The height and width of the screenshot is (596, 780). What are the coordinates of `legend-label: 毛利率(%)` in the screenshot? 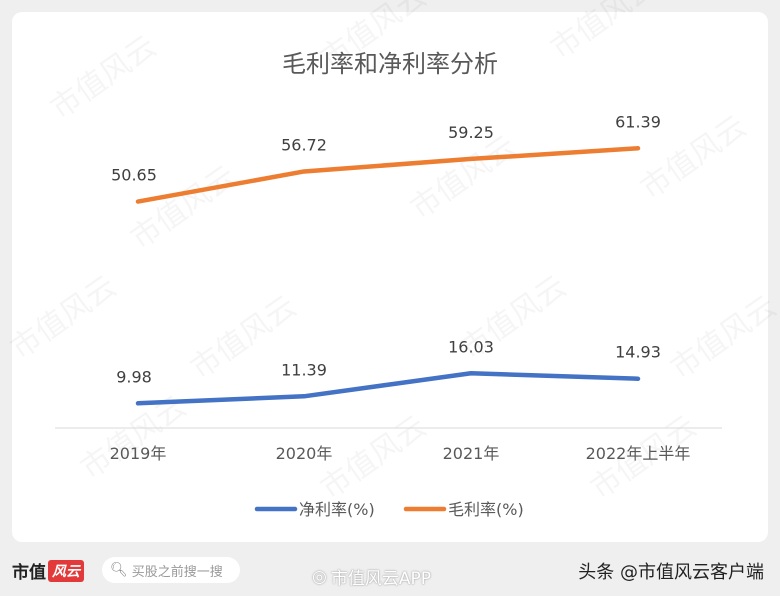 It's located at (486, 509).